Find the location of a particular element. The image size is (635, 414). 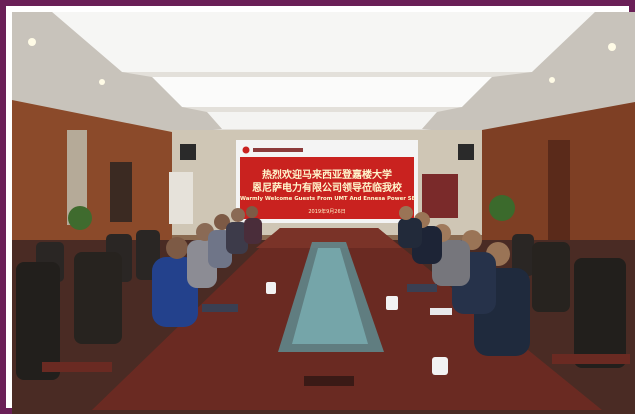

left-window is located at coordinates (77, 177).